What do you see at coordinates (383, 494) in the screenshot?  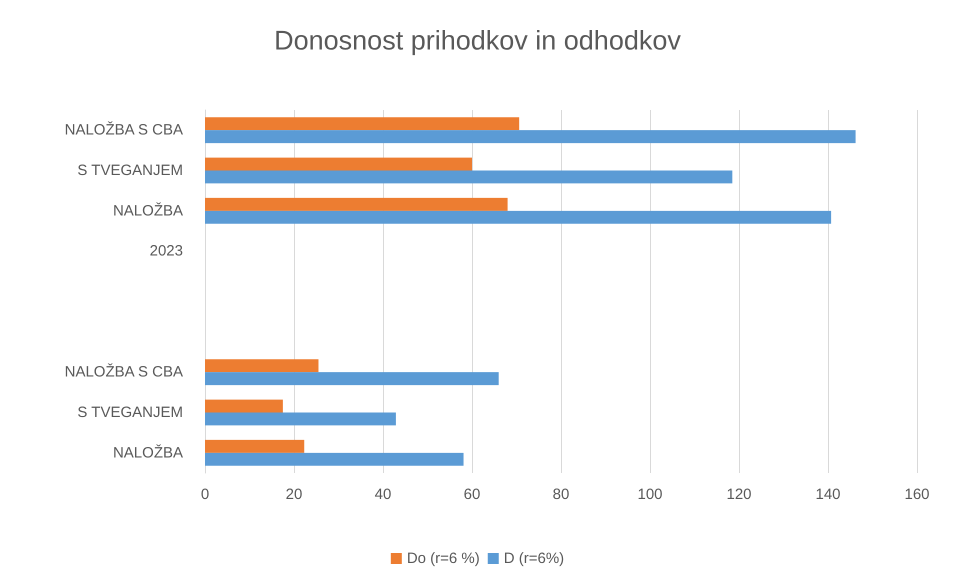 I see `x-tick-label: 40` at bounding box center [383, 494].